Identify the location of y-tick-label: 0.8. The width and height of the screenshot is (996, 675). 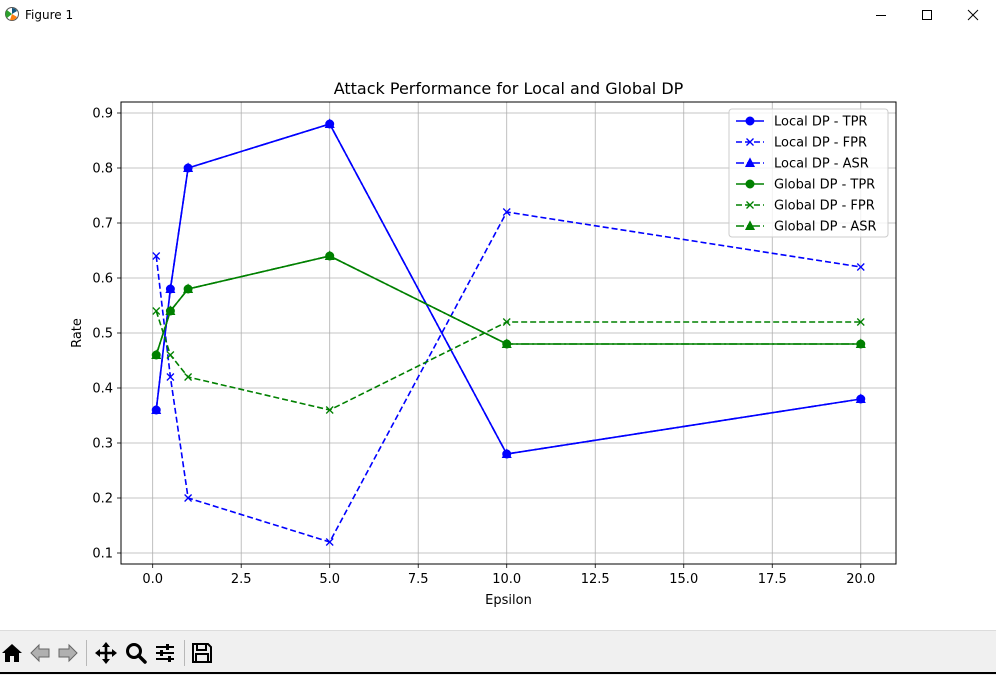
(102, 169).